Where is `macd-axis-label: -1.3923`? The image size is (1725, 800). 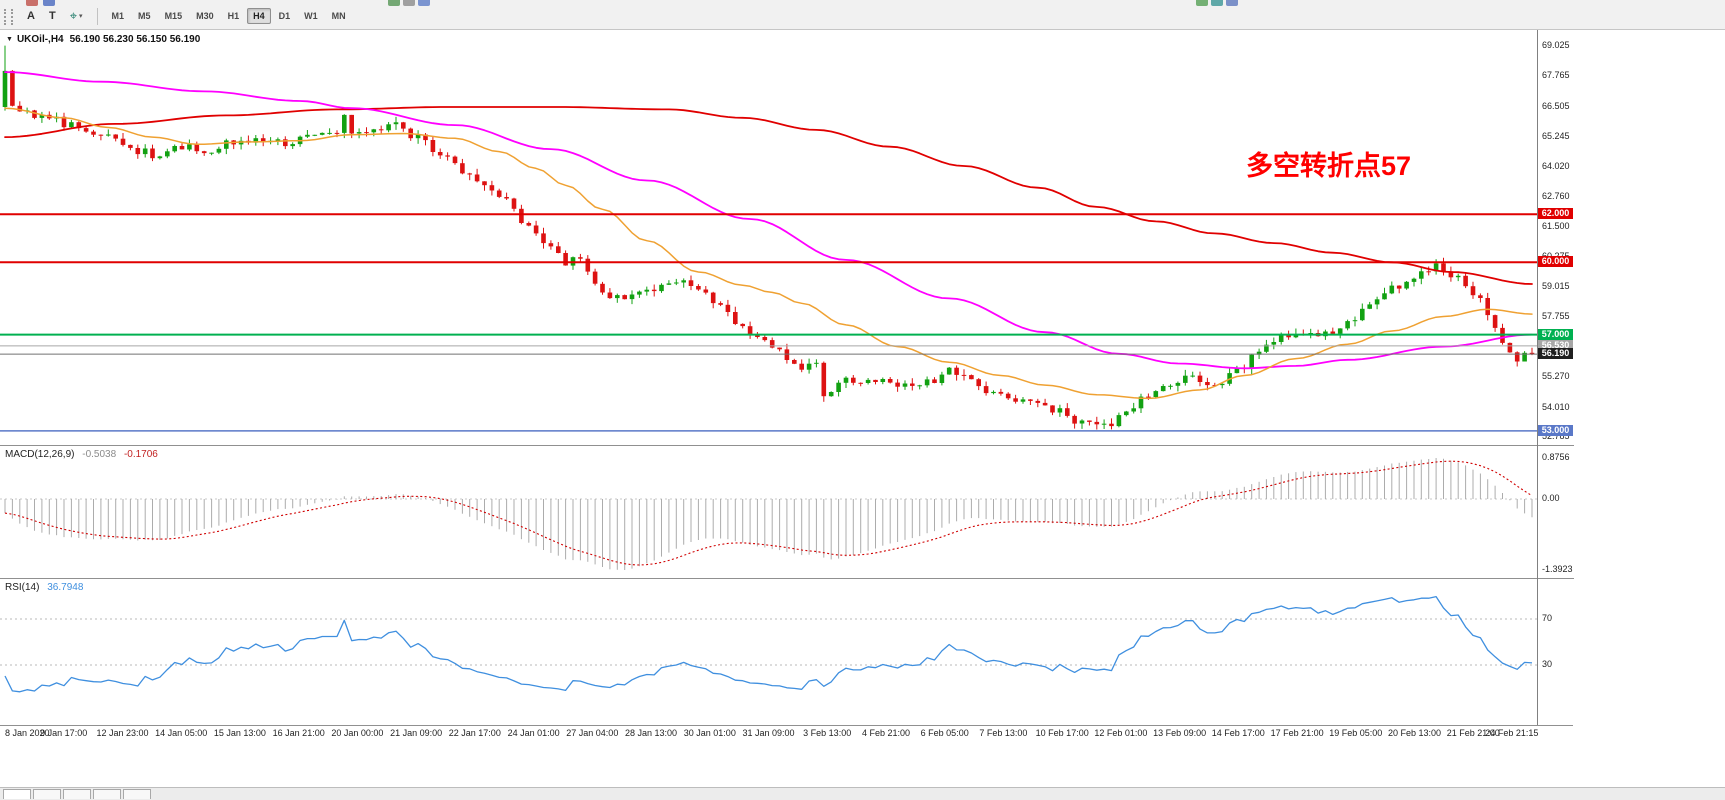
macd-axis-label: -1.3923 is located at coordinates (1557, 569).